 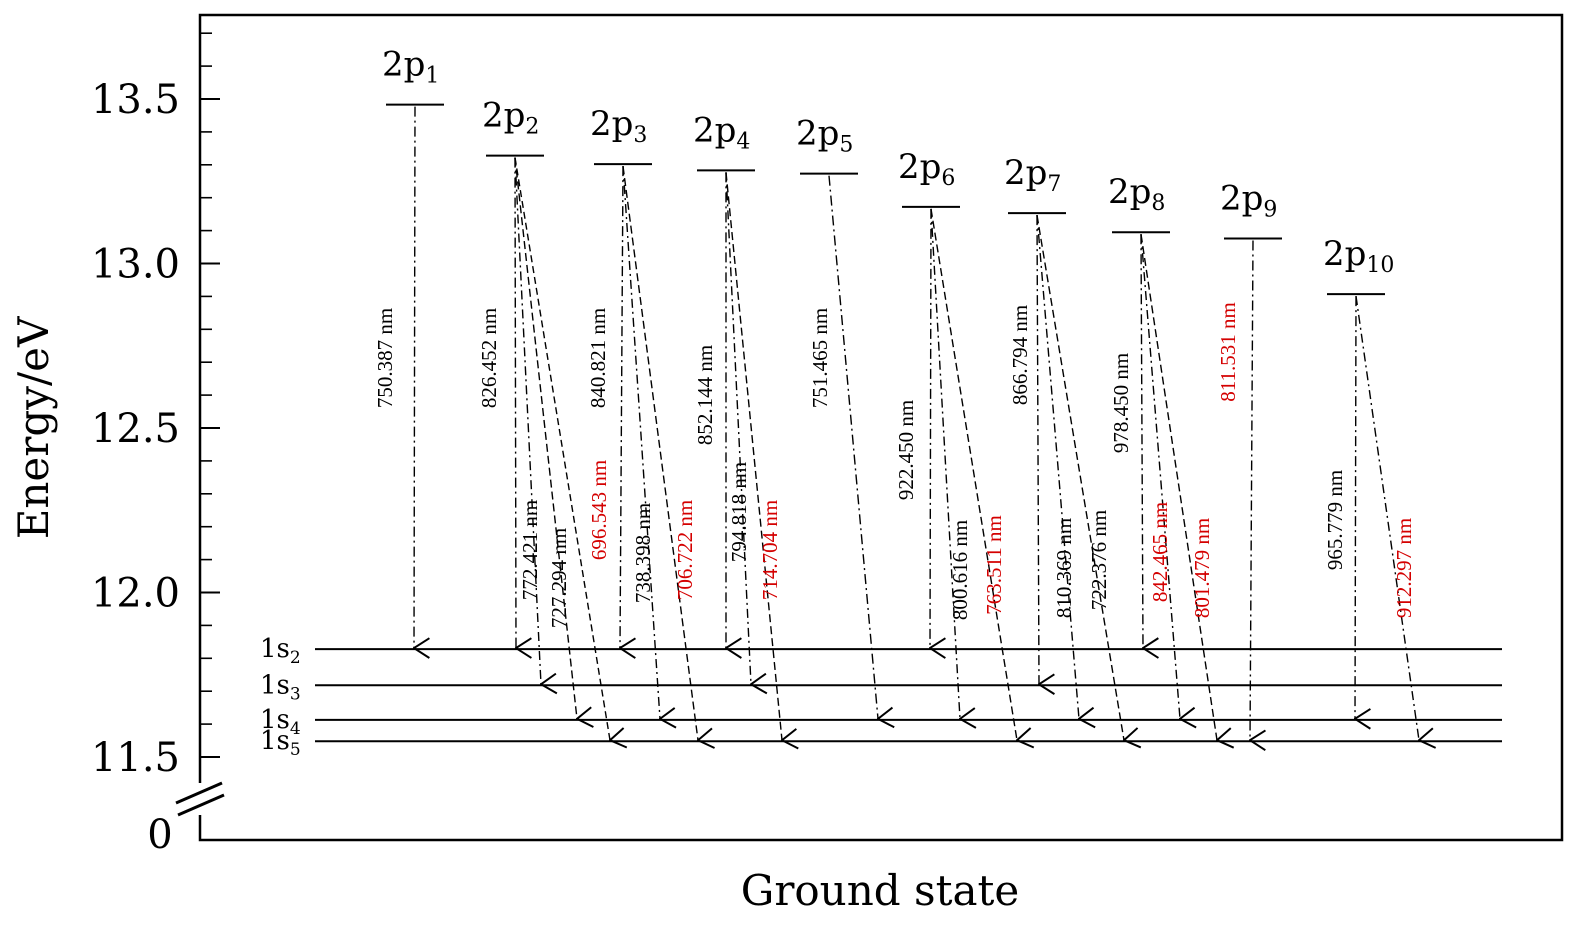 I want to click on y-tick-label: 12.5, so click(x=135, y=429).